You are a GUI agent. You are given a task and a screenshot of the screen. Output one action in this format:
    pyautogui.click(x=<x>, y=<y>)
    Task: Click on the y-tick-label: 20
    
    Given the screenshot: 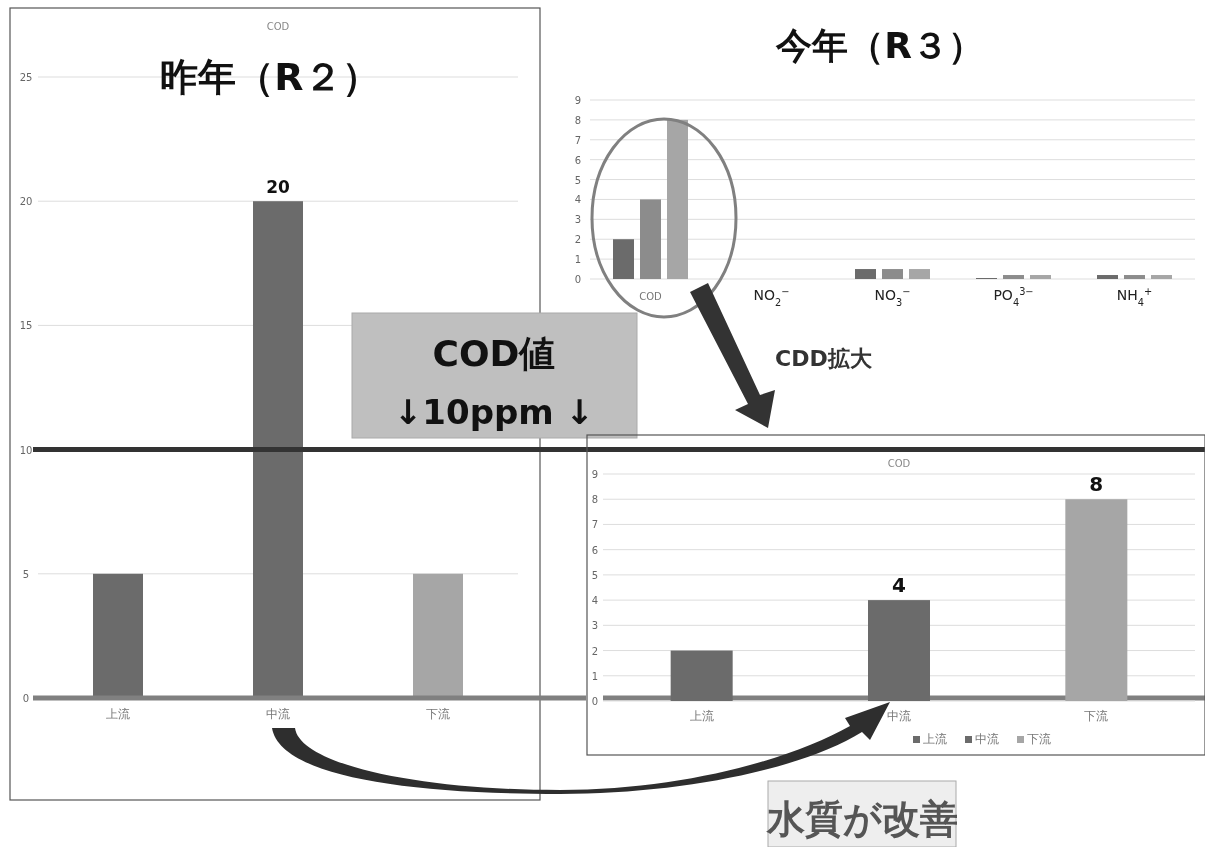 What is the action you would take?
    pyautogui.click(x=26, y=202)
    